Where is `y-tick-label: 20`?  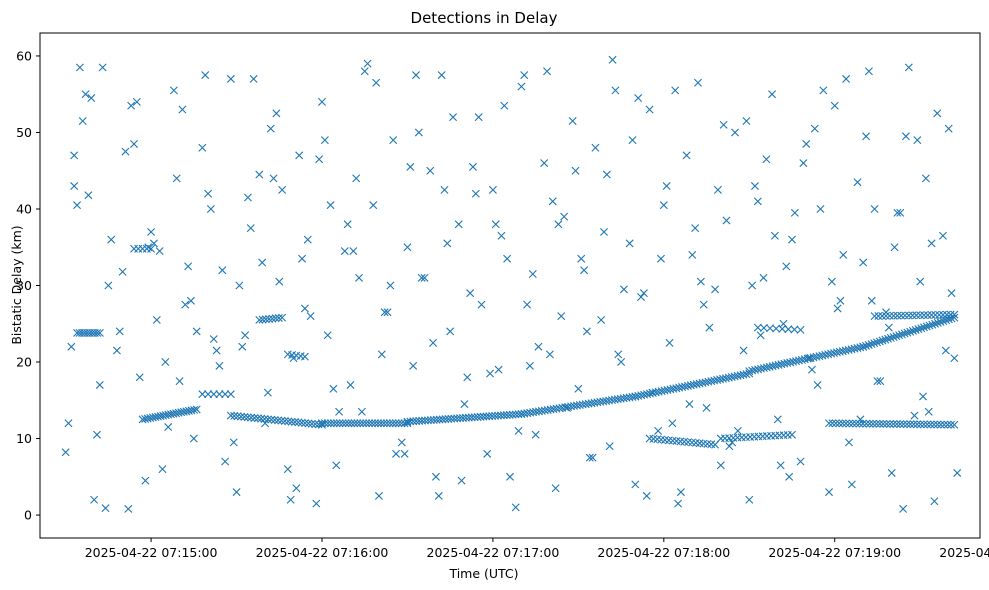 y-tick-label: 20 is located at coordinates (24, 362).